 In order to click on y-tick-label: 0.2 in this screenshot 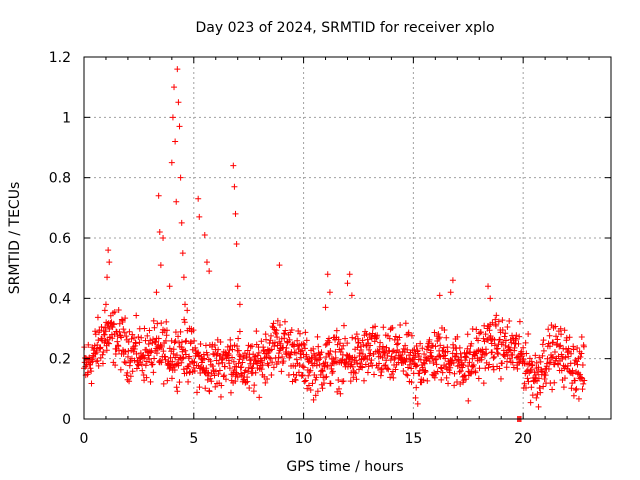, I will do `click(60, 360)`.